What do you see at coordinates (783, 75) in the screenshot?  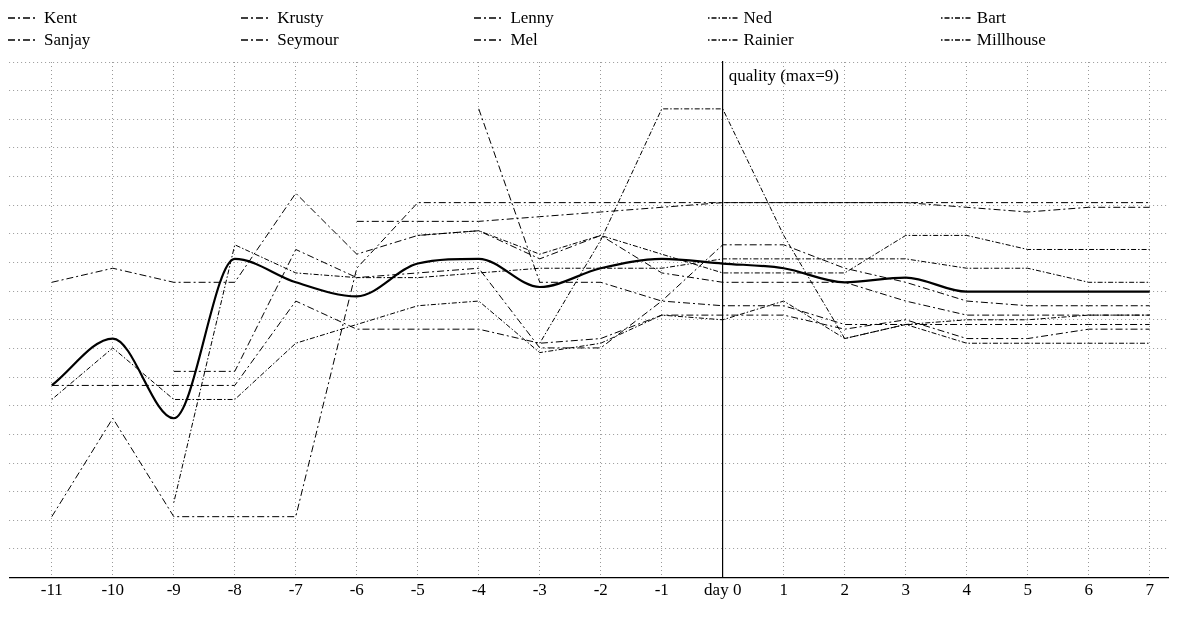 I see `y-axis-title: quality (max=9)` at bounding box center [783, 75].